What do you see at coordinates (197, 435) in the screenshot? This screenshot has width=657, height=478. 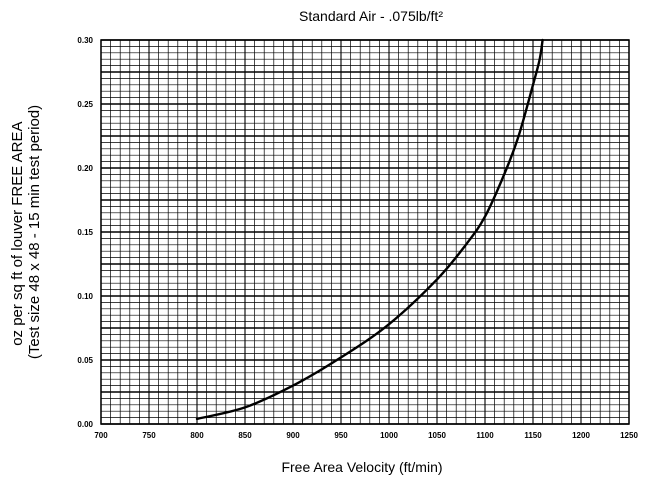 I see `x-tick-label: 800` at bounding box center [197, 435].